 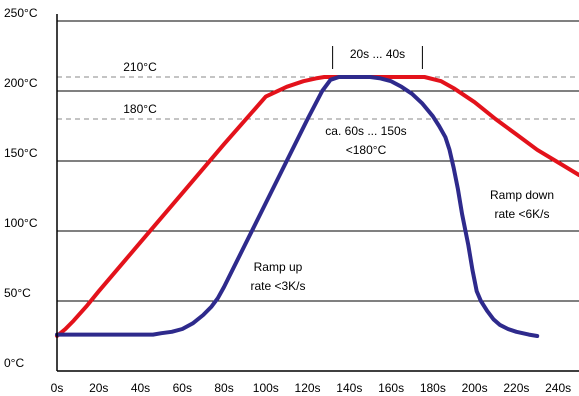 I want to click on y-tick-label: 150°C, so click(x=21, y=153).